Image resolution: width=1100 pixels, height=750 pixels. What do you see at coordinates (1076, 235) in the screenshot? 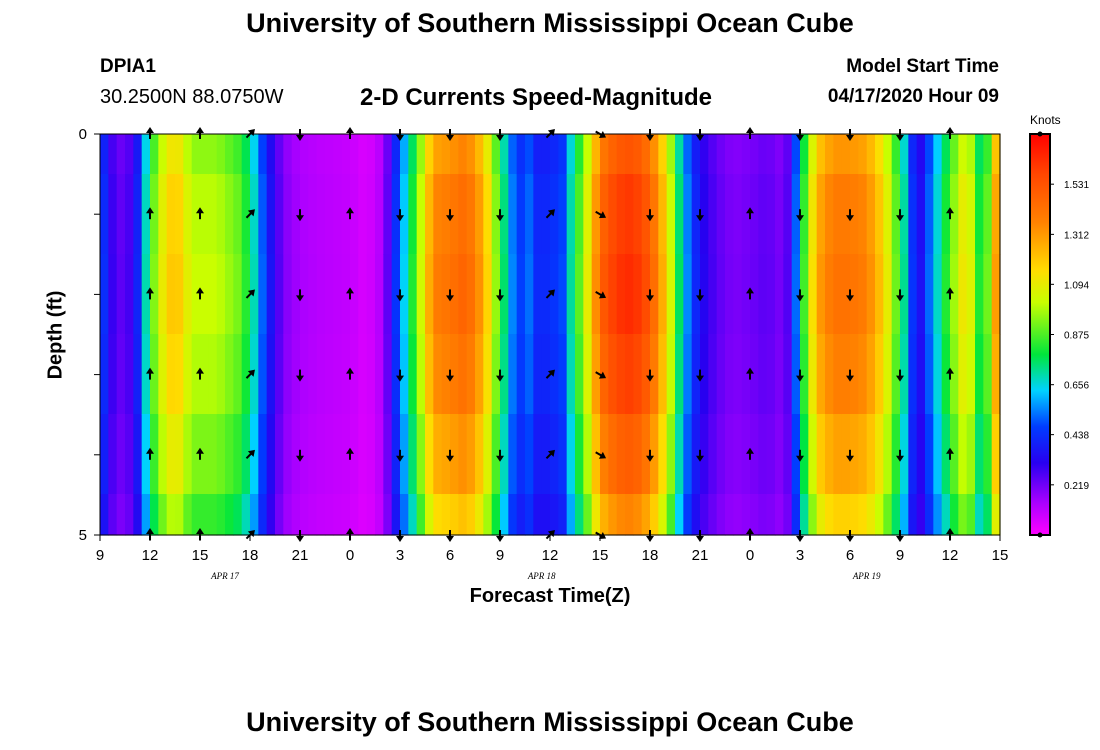
I see `colorbar-tick-label: 1.312` at bounding box center [1076, 235].